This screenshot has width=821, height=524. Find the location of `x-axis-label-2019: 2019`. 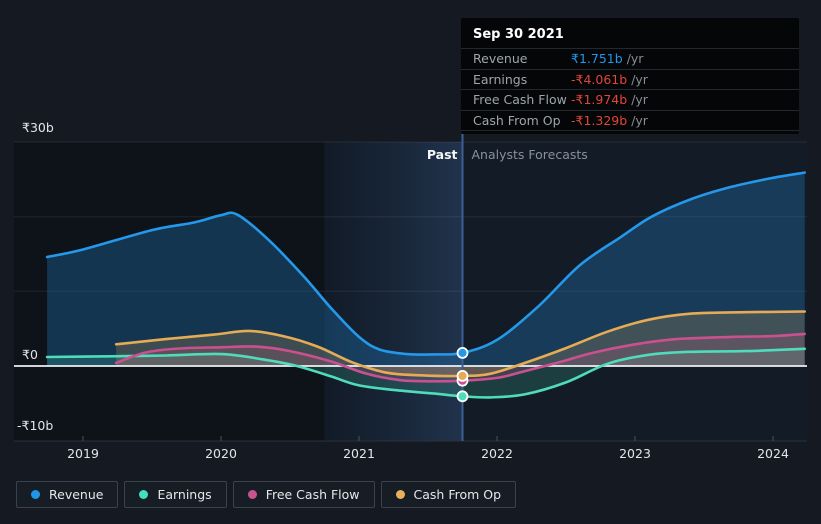

x-axis-label-2019: 2019 is located at coordinates (83, 453).